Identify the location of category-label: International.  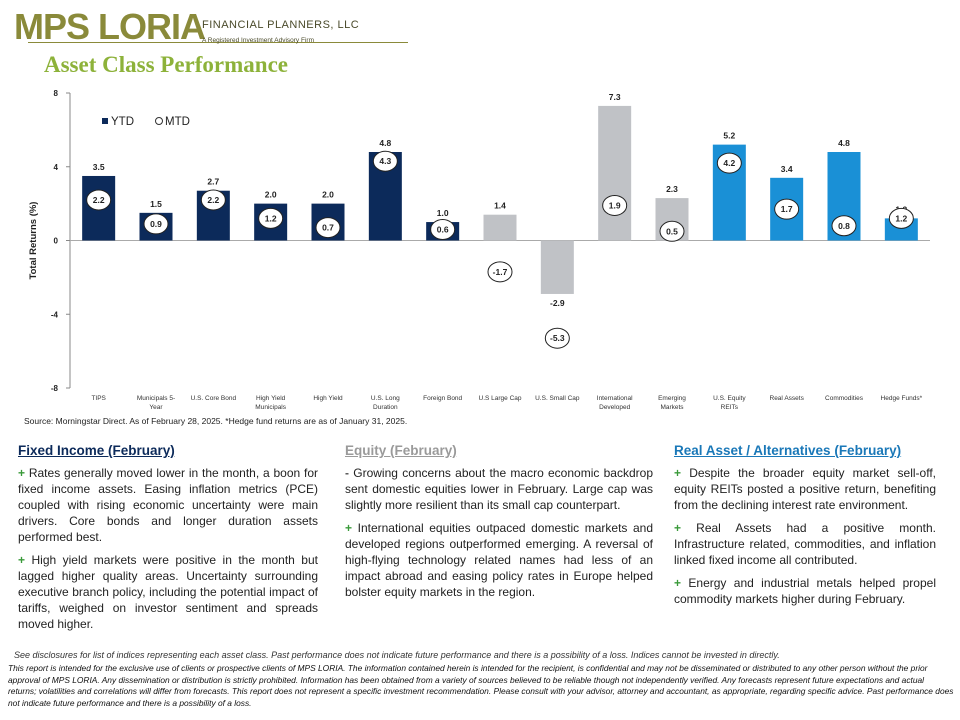
(615, 398).